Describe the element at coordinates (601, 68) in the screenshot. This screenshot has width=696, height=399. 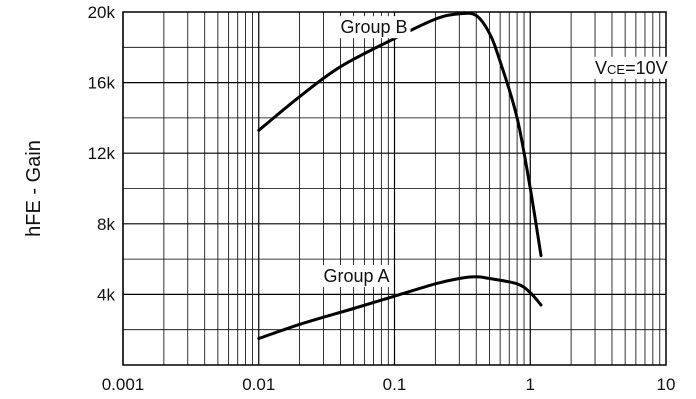
I see `vce-label-main: V` at that location.